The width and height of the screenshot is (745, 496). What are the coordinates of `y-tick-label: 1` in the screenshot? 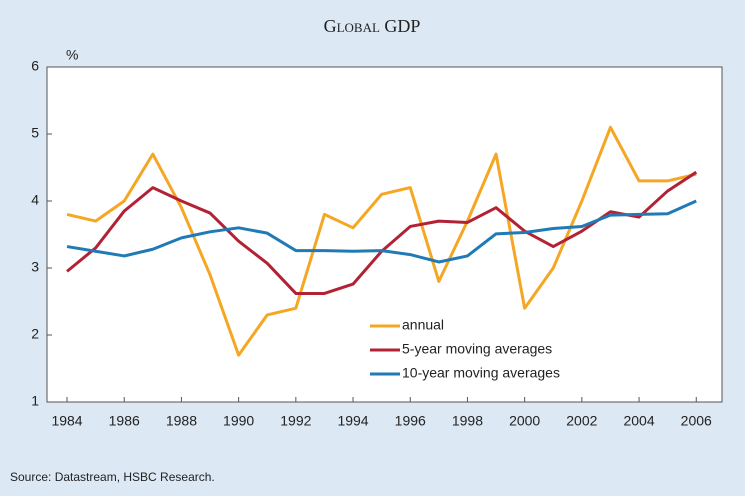 It's located at (35, 401).